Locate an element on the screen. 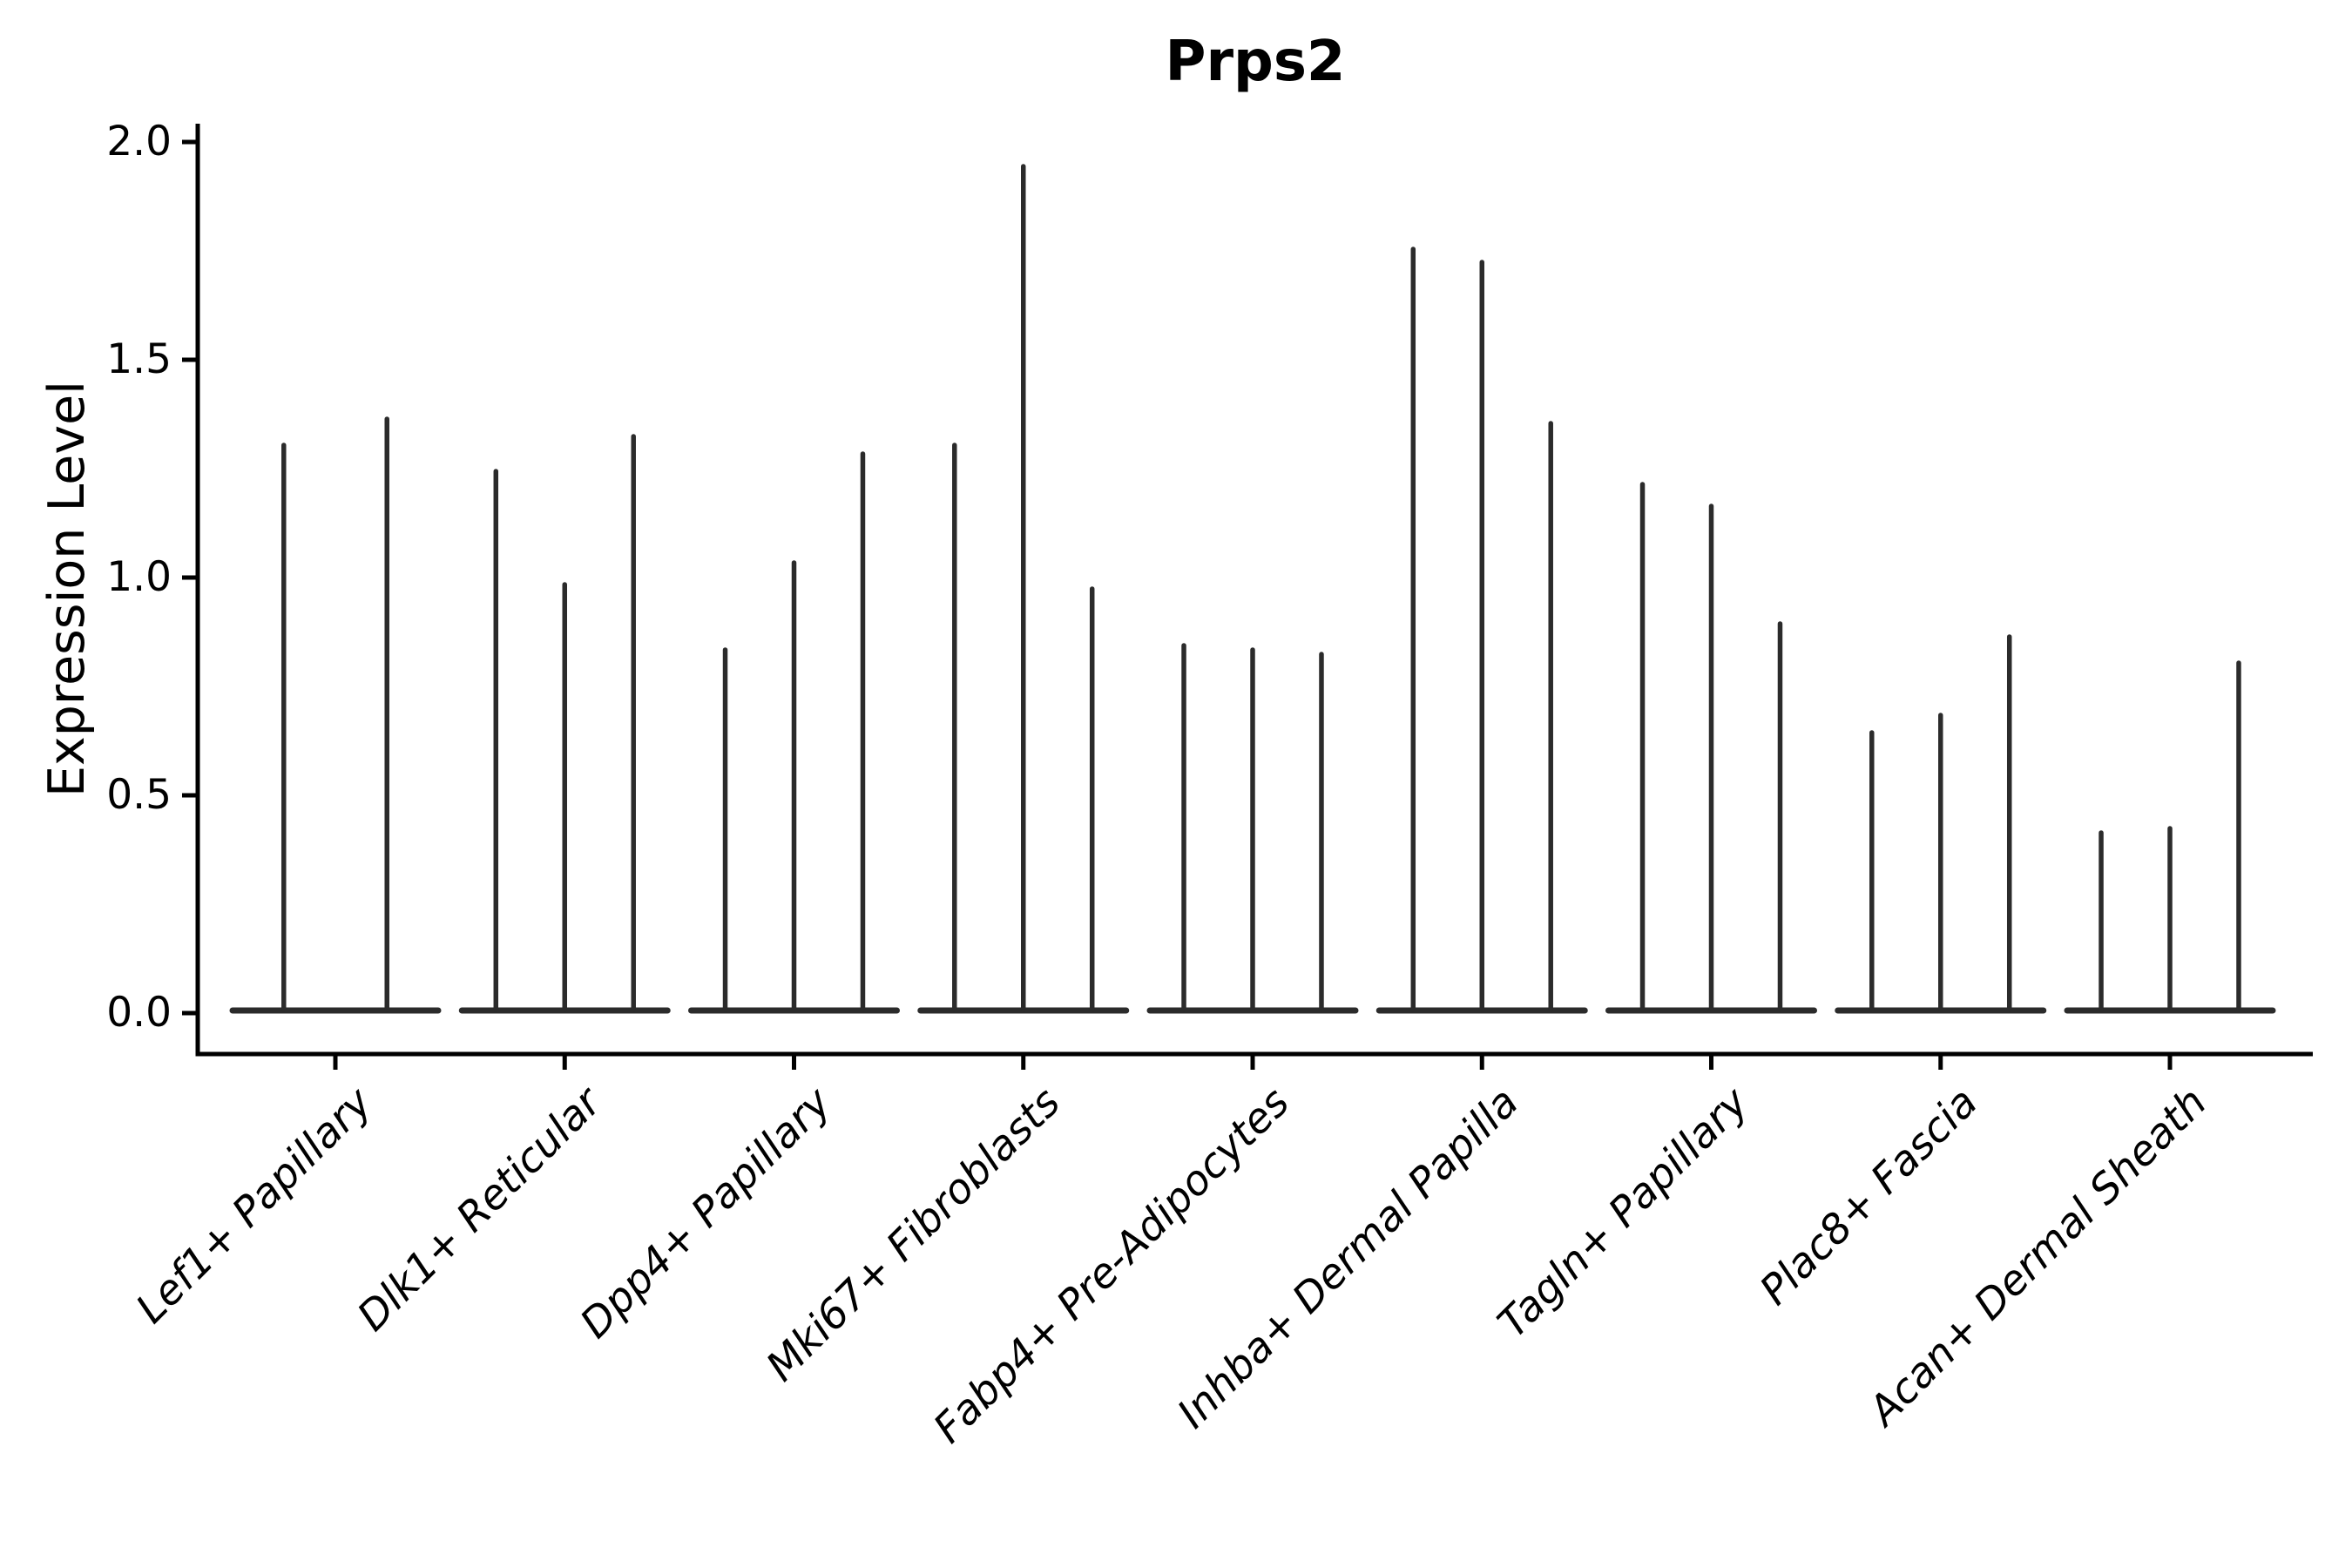  y-tick-label: 0.5 is located at coordinates (139, 795).